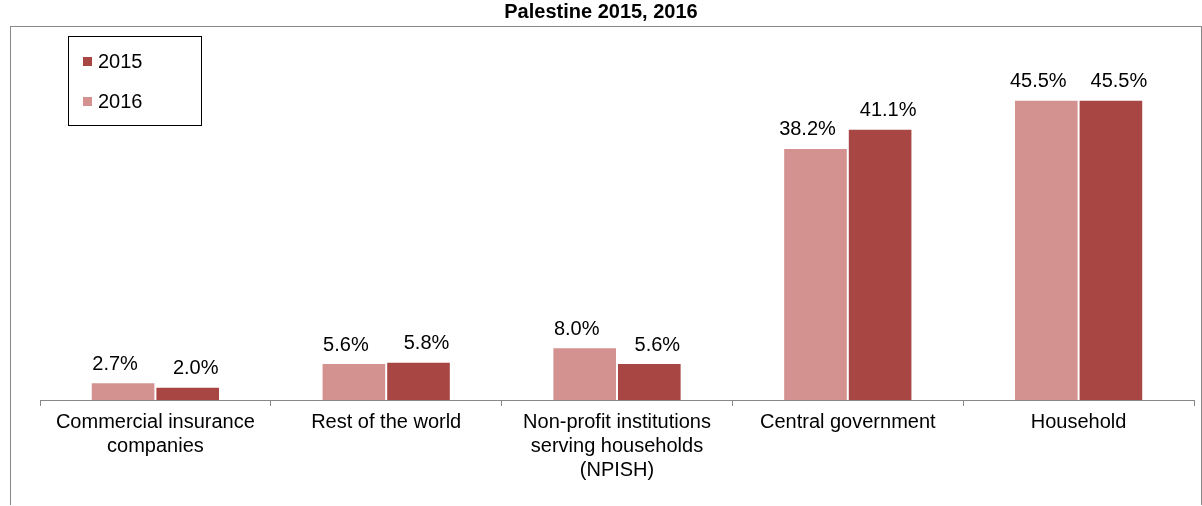 The image size is (1202, 506). I want to click on data-label: 2.7%, so click(115, 362).